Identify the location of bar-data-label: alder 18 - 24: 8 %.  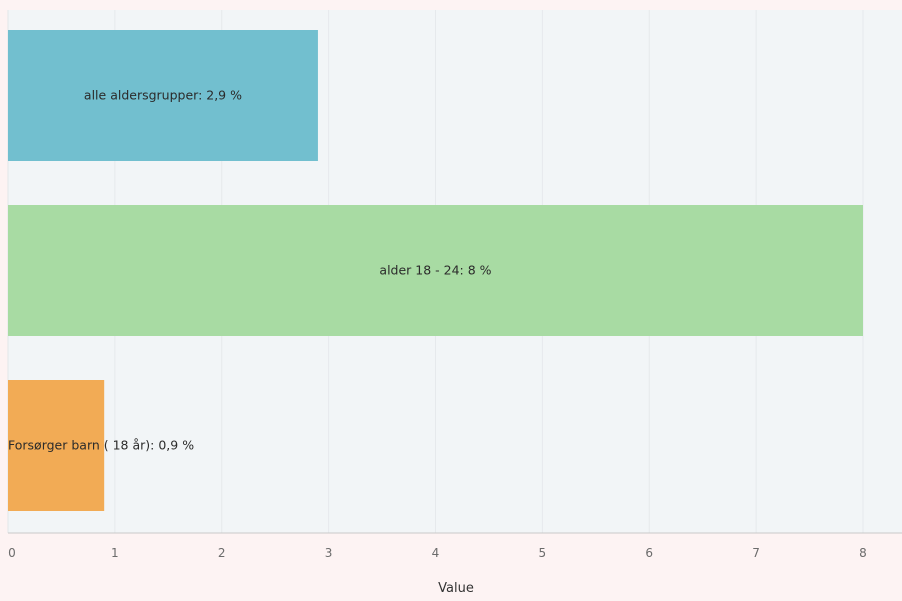
(435, 270).